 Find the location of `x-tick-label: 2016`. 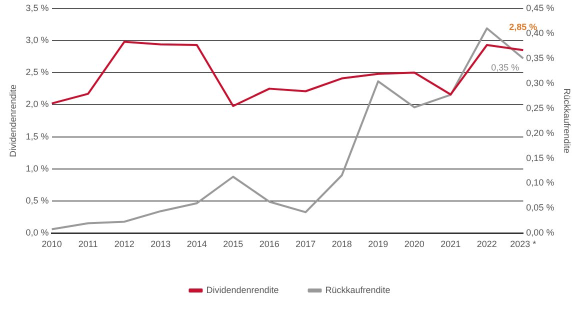

x-tick-label: 2016 is located at coordinates (269, 244).